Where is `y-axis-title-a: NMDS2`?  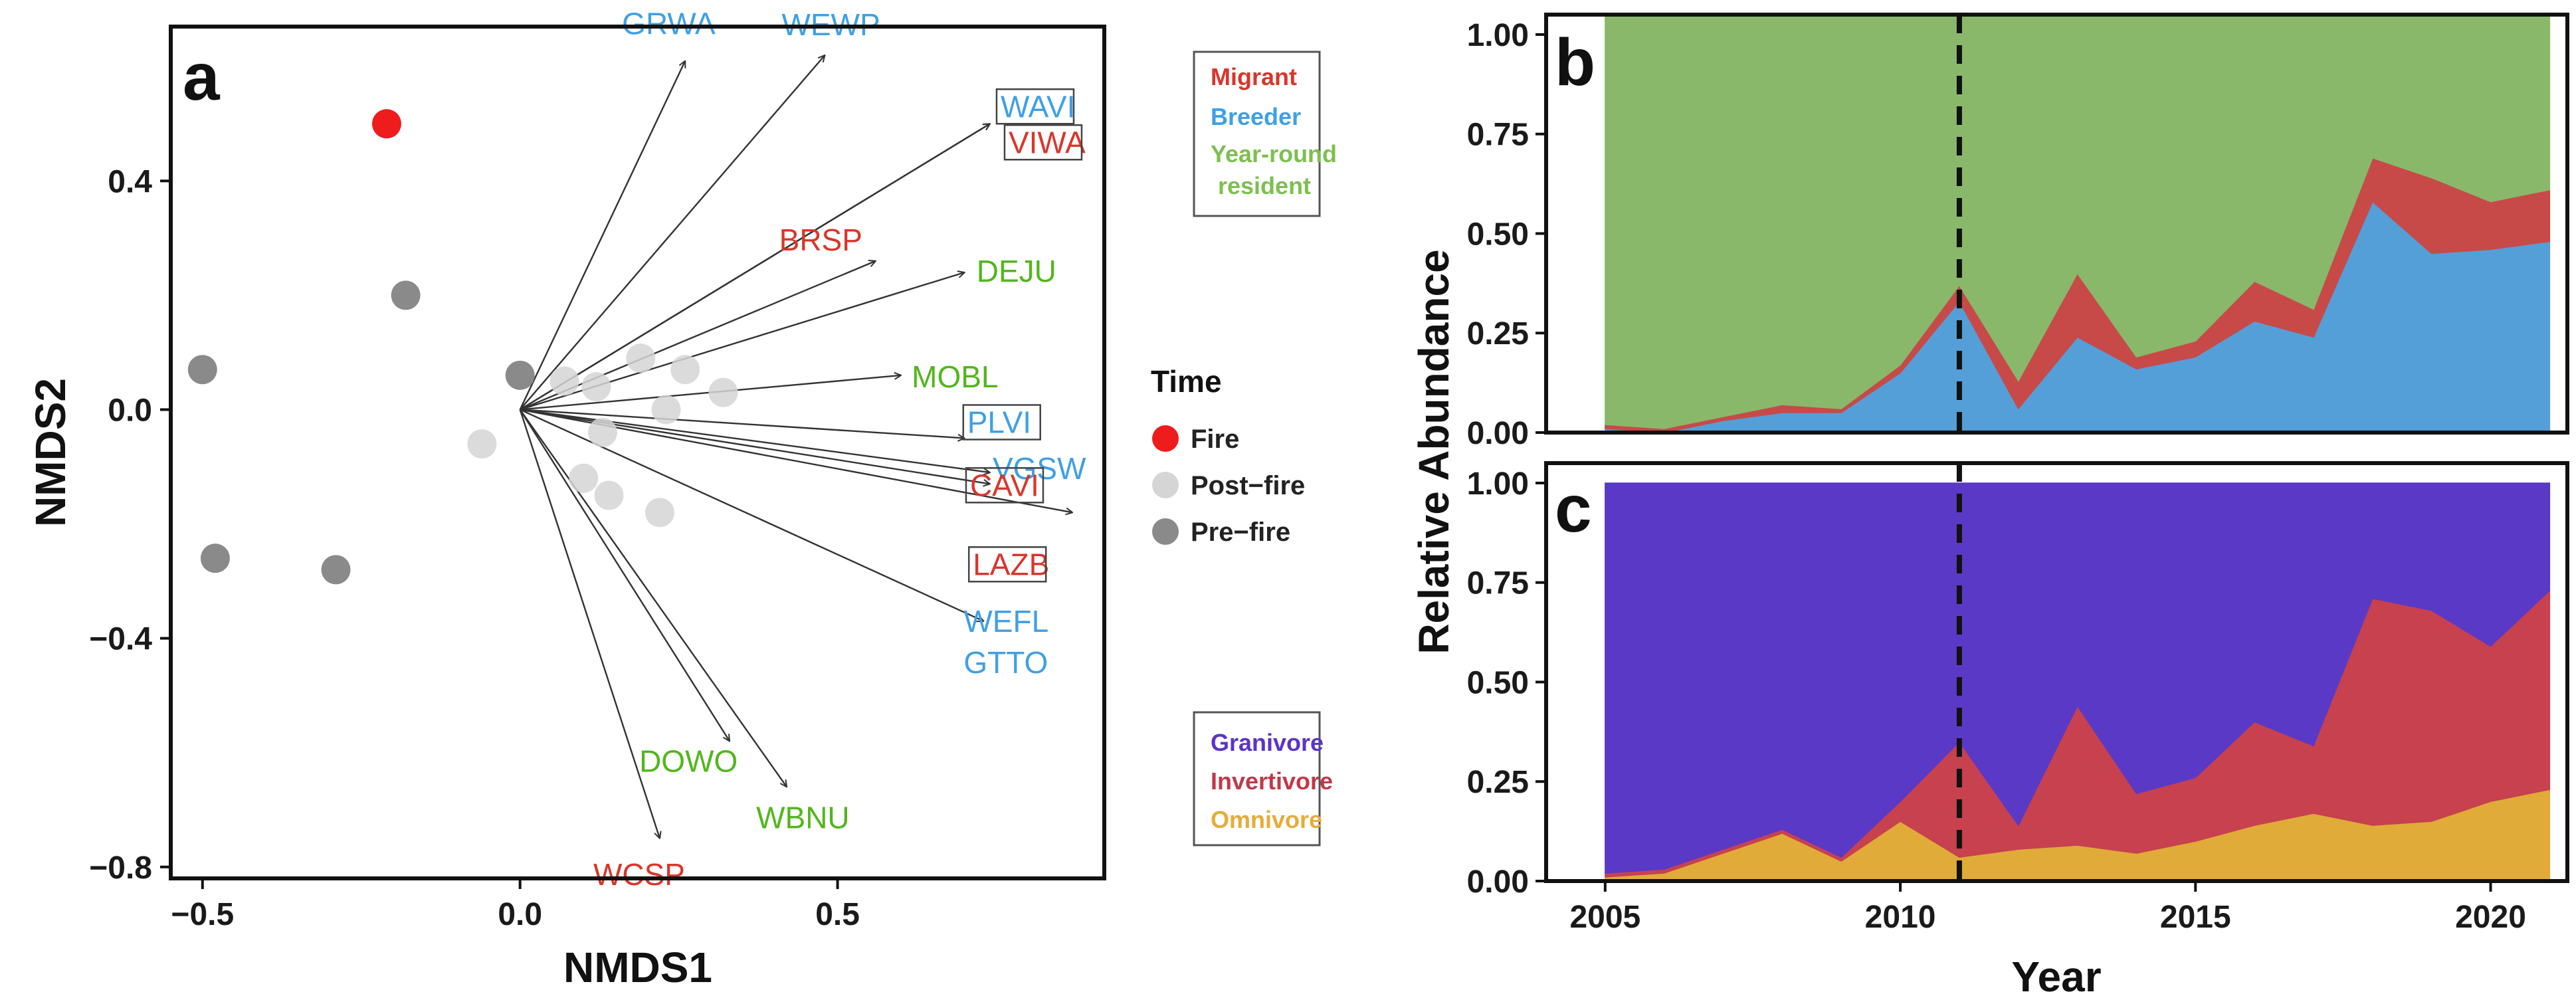
y-axis-title-a: NMDS2 is located at coordinates (51, 452).